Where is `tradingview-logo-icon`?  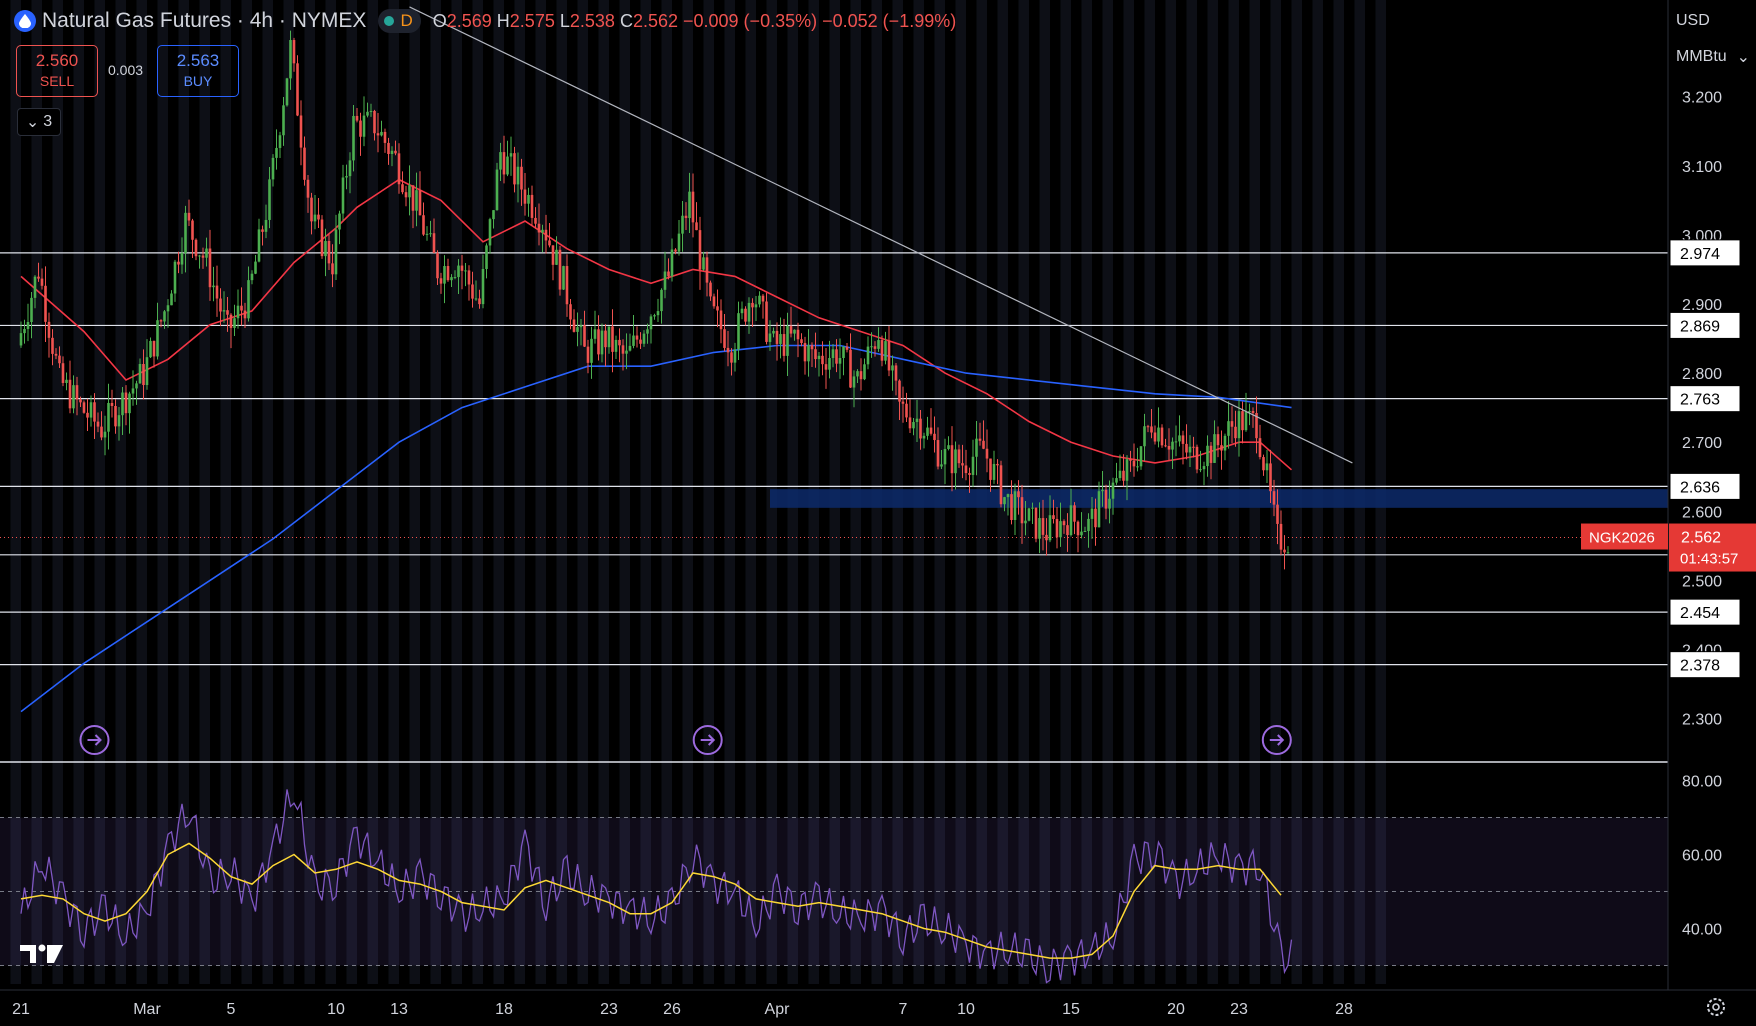
tradingview-logo-icon is located at coordinates (41, 954).